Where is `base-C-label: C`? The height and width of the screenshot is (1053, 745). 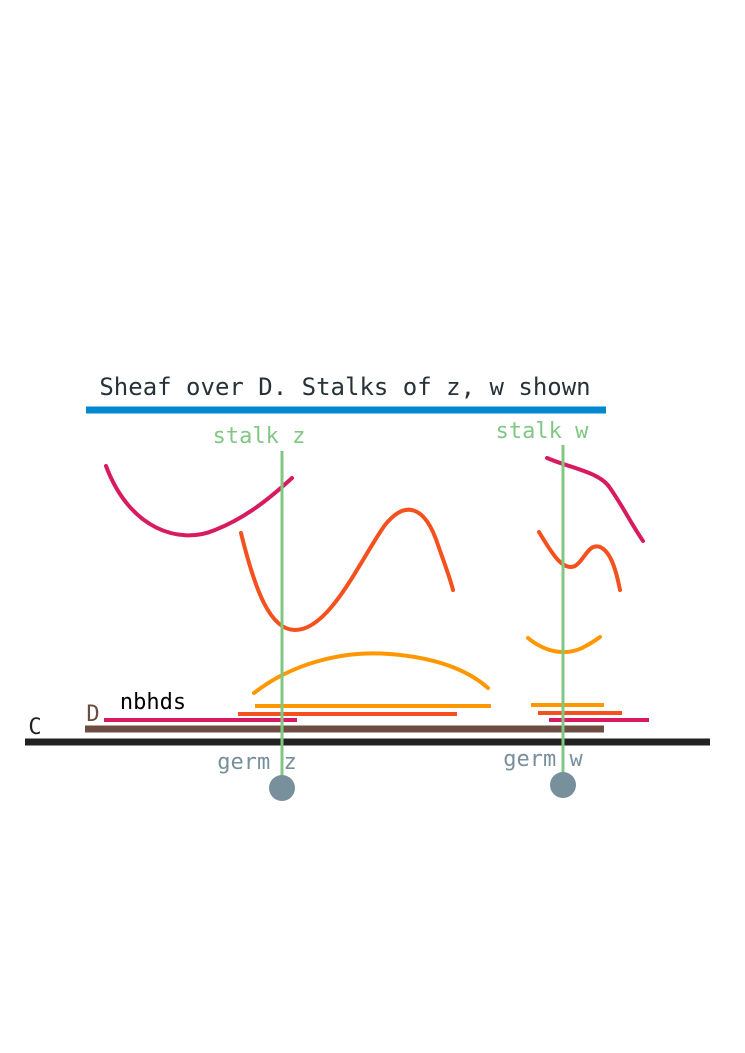 base-C-label: C is located at coordinates (34, 727).